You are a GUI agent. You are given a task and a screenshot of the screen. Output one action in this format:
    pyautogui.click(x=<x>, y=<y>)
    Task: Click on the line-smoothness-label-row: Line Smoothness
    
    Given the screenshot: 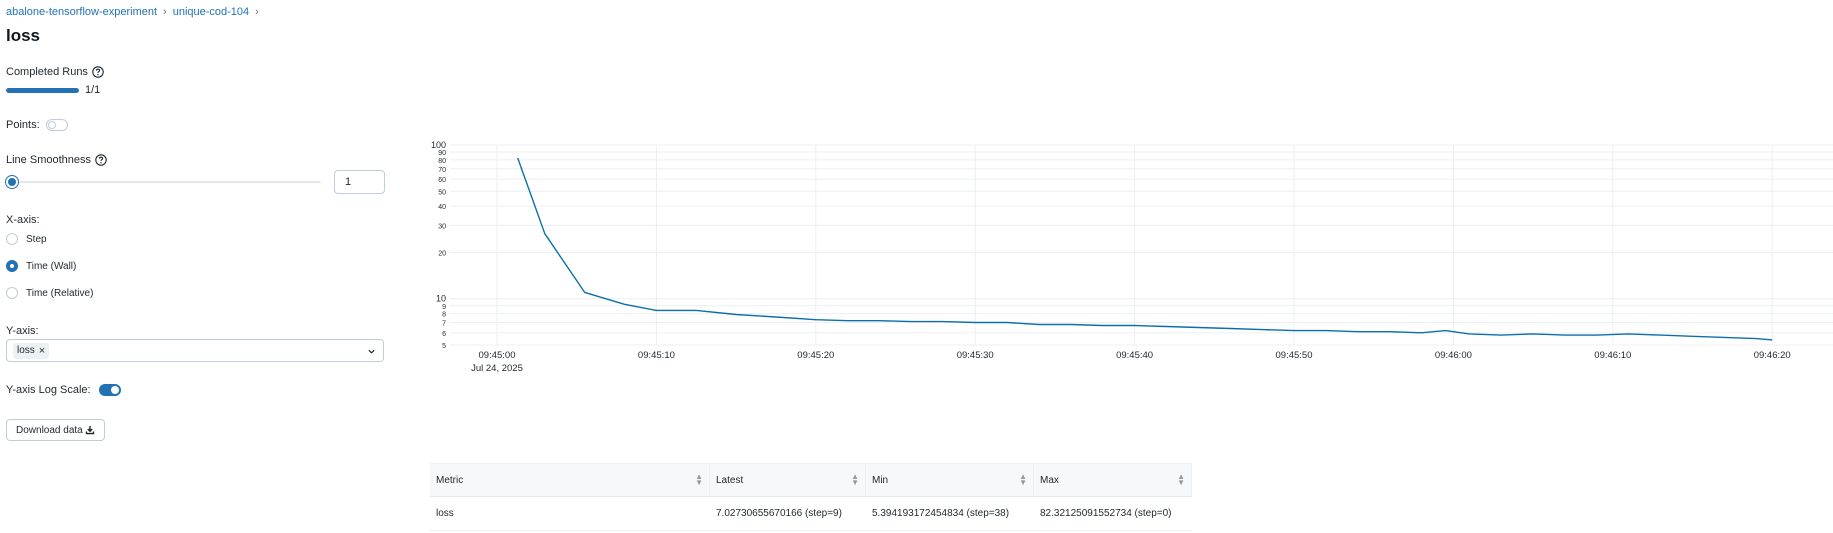 What is the action you would take?
    pyautogui.click(x=56, y=160)
    